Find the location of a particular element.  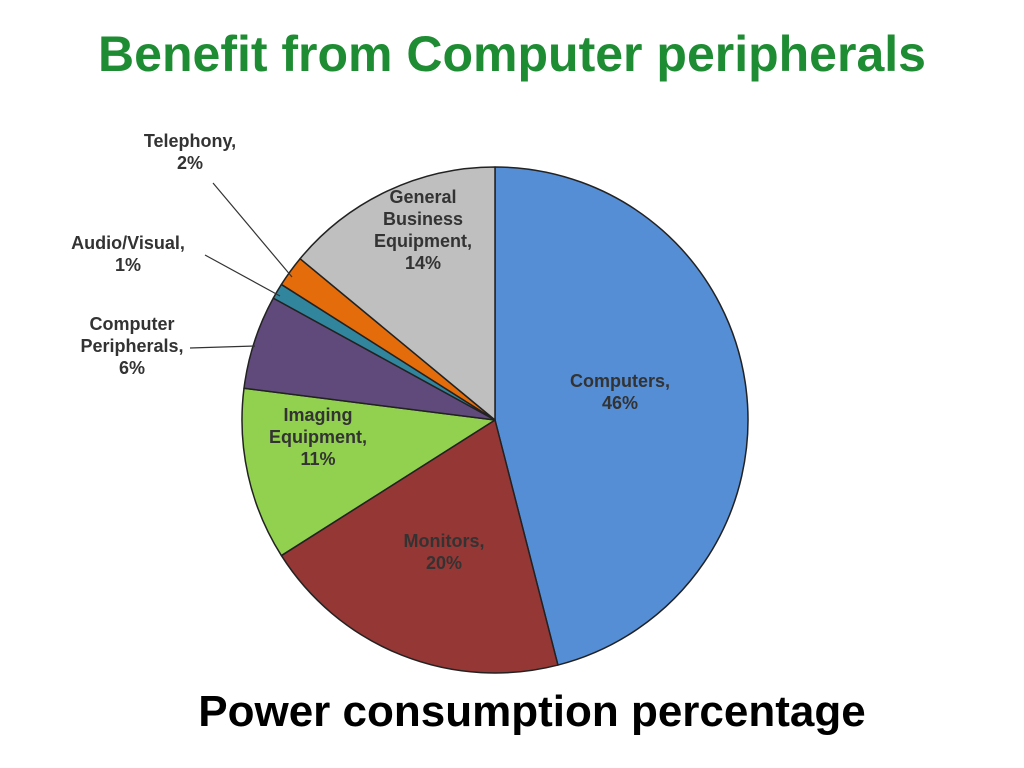

slice-name-line: Audio/Visual, is located at coordinates (128, 243).